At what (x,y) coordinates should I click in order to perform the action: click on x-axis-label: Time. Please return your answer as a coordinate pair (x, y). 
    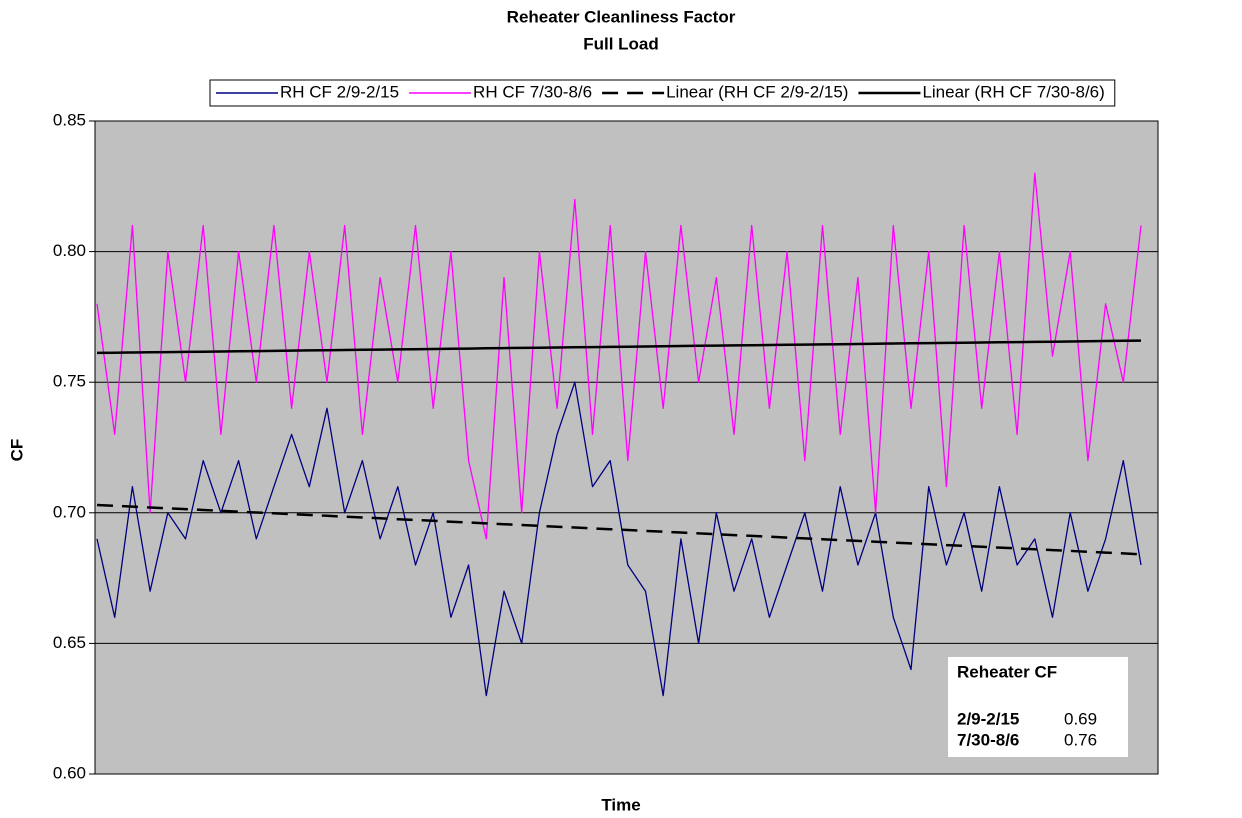
    Looking at the image, I should click on (620, 804).